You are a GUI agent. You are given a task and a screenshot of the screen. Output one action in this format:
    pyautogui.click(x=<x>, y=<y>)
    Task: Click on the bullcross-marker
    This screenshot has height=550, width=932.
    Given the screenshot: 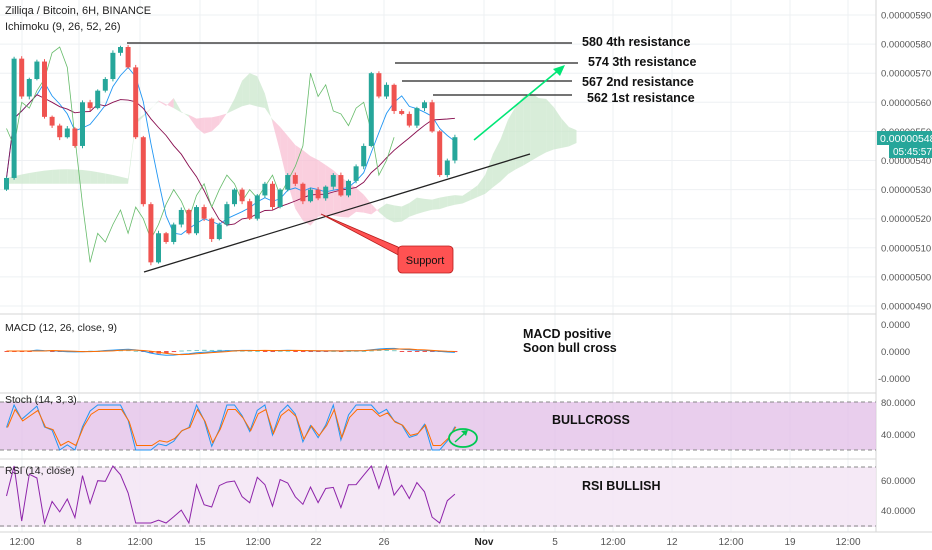 What is the action you would take?
    pyautogui.click(x=463, y=438)
    